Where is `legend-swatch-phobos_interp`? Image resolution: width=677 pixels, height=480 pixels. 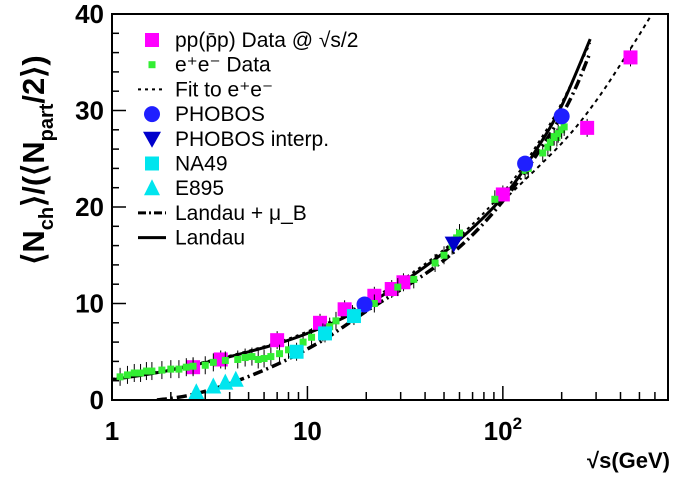 legend-swatch-phobos_interp is located at coordinates (152, 139).